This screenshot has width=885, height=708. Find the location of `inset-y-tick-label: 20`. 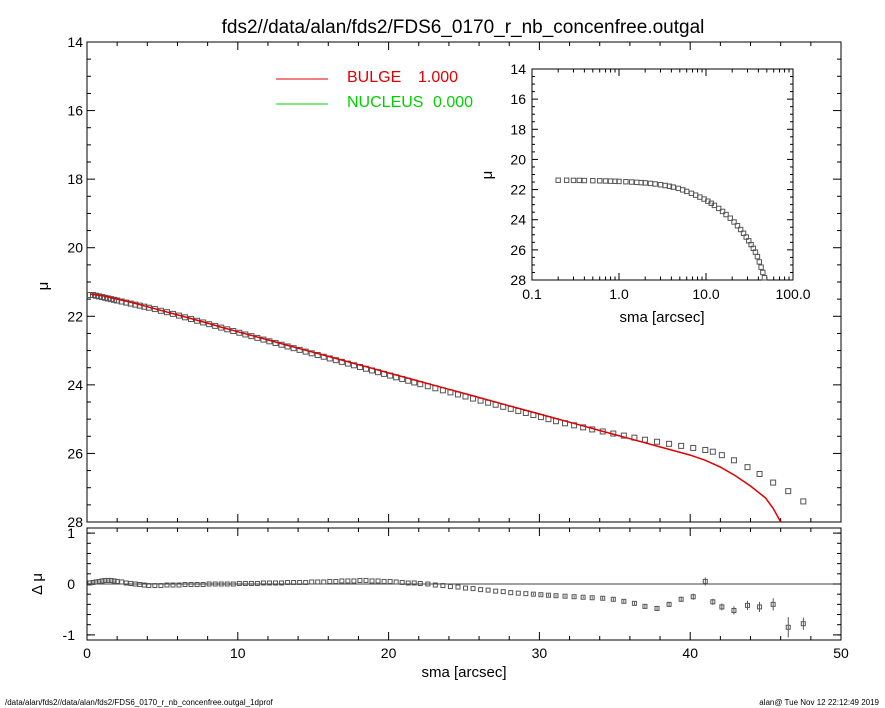

inset-y-tick-label: 20 is located at coordinates (518, 159).